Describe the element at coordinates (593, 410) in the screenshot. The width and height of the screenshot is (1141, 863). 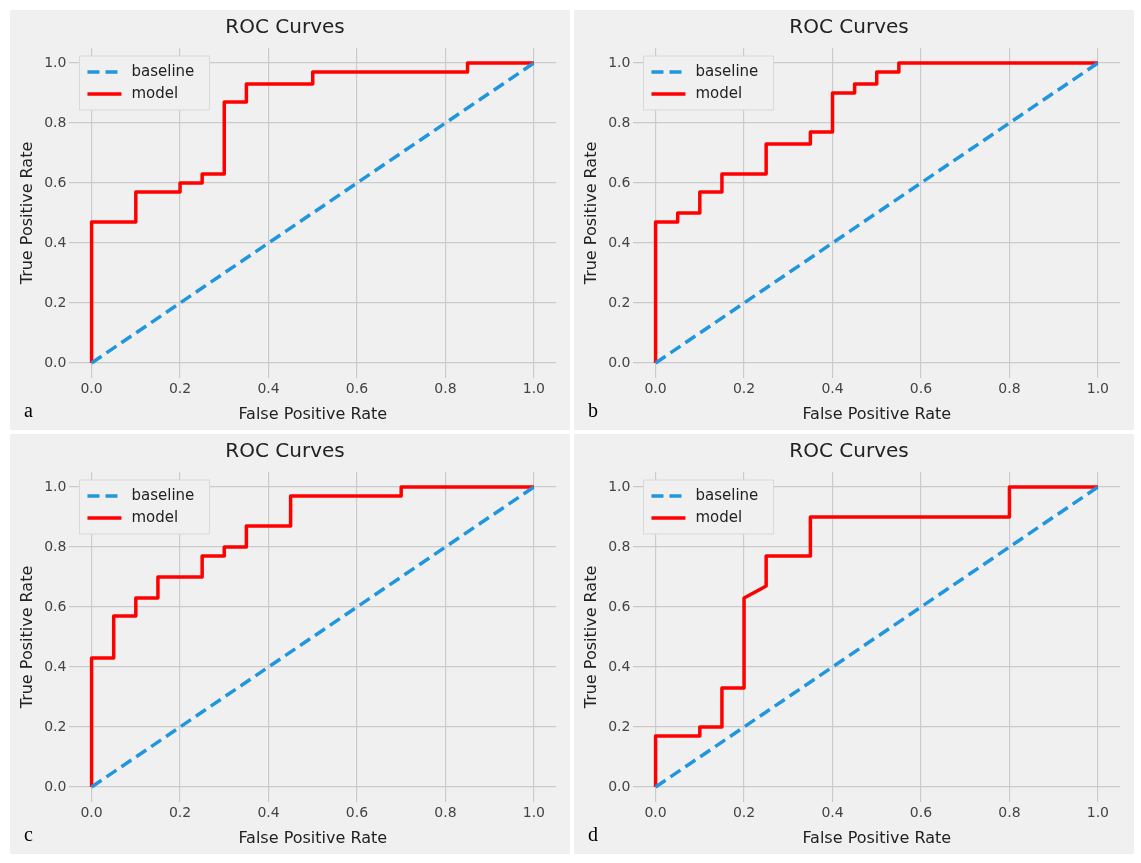
I see `text: b` at that location.